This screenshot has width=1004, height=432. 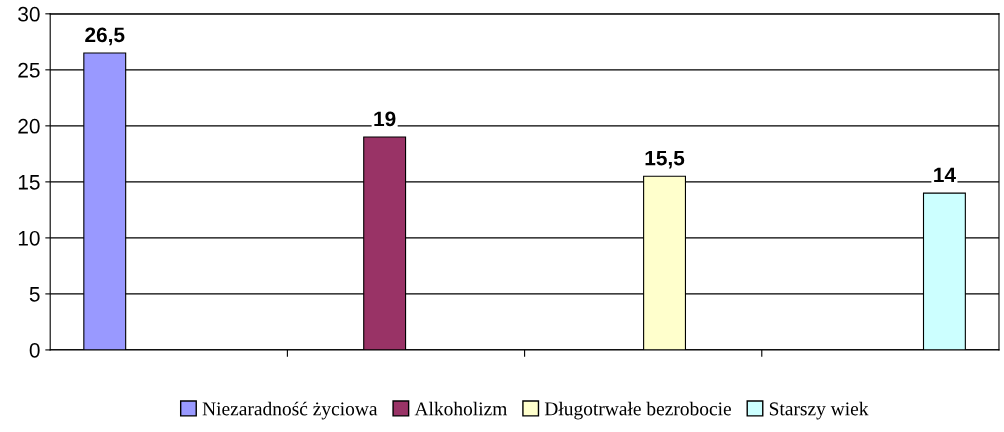 What do you see at coordinates (29, 238) in the screenshot?
I see `y-tick-label: 10` at bounding box center [29, 238].